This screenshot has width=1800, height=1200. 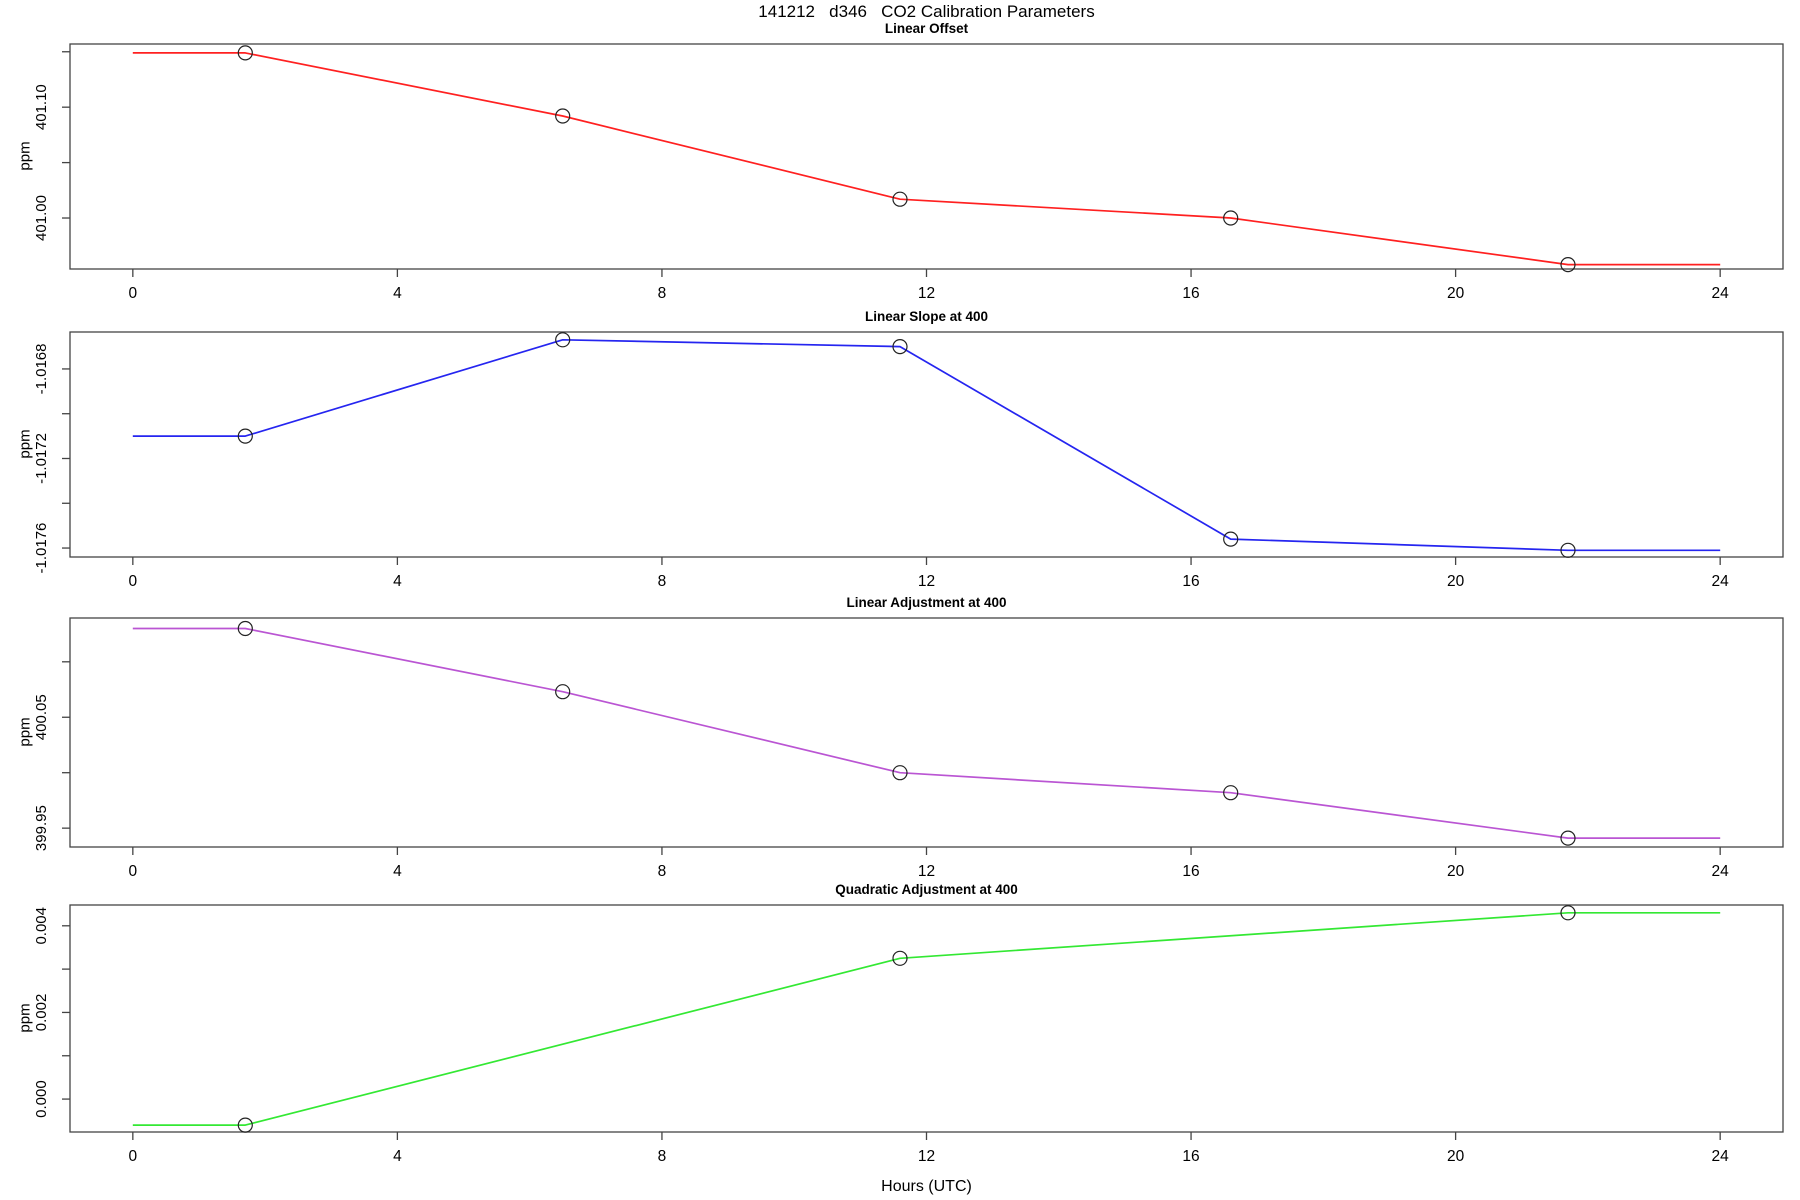 What do you see at coordinates (41, 218) in the screenshot?
I see `y-tick-label: 401.00` at bounding box center [41, 218].